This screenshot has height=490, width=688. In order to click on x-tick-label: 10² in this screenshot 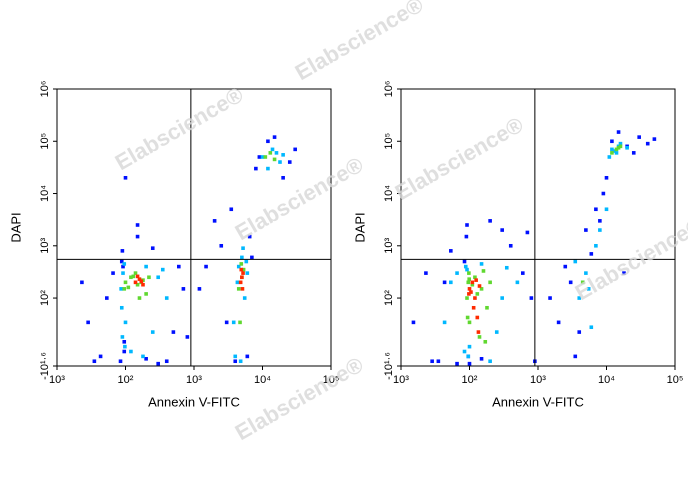, I will do `click(126, 380)`.